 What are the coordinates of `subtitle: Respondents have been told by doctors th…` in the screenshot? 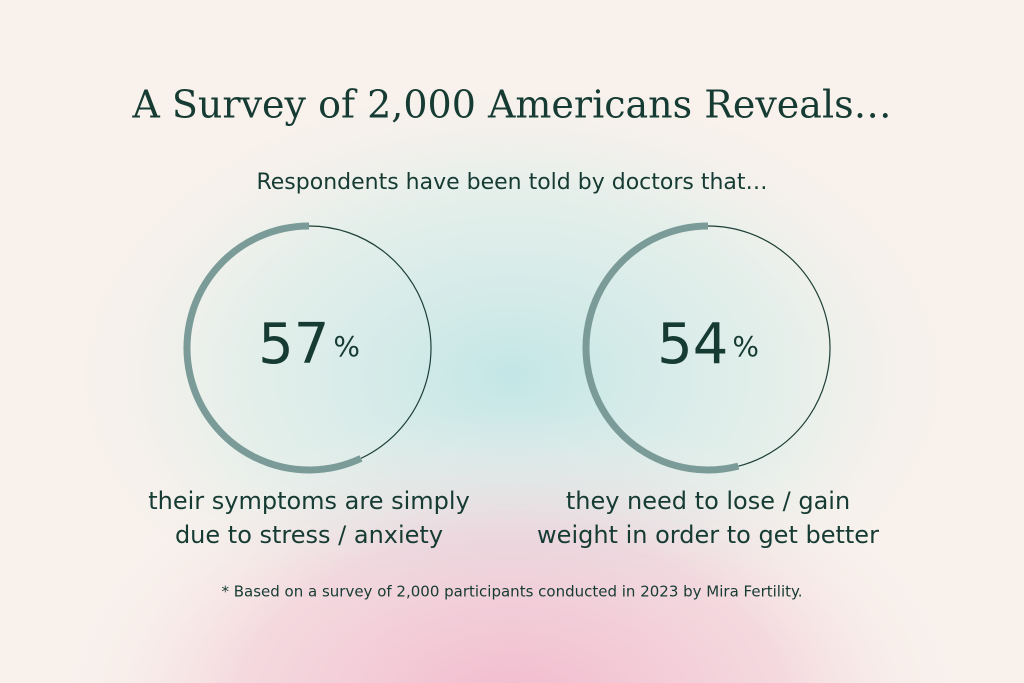 It's located at (511, 182).